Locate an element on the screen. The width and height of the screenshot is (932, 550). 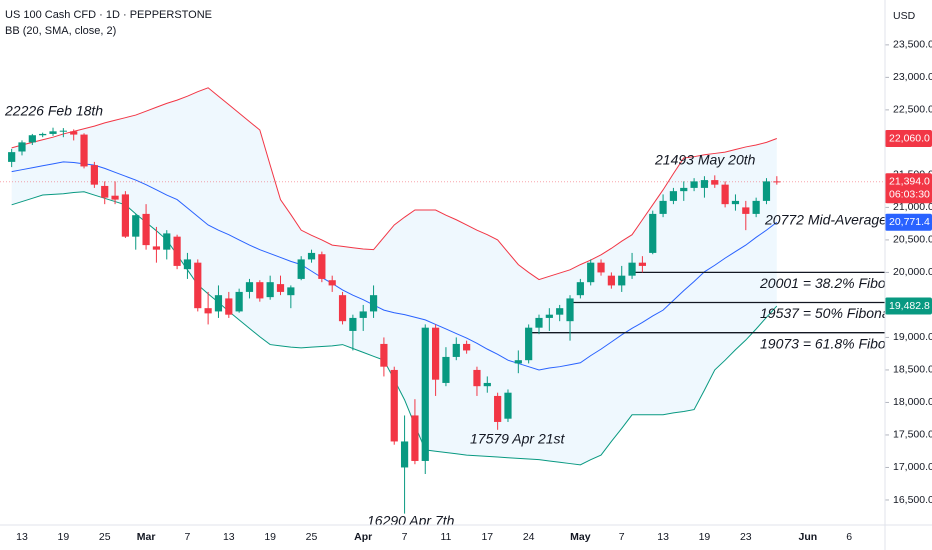
fib-label: 19073 = 61.8% Fibonacc is located at coordinates (837, 343).